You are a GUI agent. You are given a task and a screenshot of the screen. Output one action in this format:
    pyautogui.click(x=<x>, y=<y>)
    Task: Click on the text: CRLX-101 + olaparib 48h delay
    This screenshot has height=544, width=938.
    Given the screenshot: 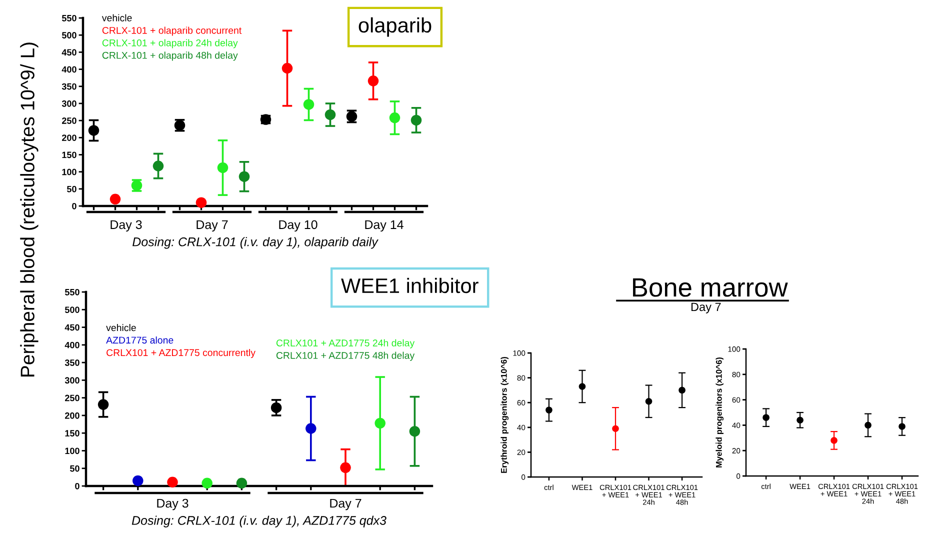 What is the action you would take?
    pyautogui.click(x=170, y=56)
    